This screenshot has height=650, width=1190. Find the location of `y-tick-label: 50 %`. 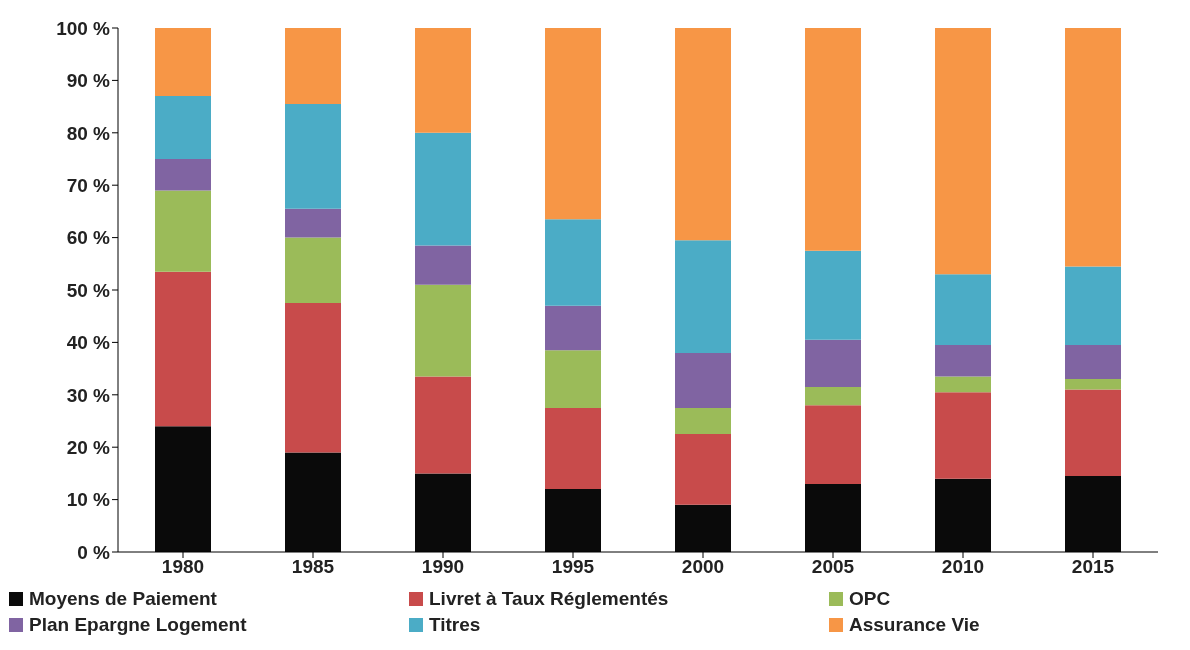

y-tick-label: 50 % is located at coordinates (88, 290).